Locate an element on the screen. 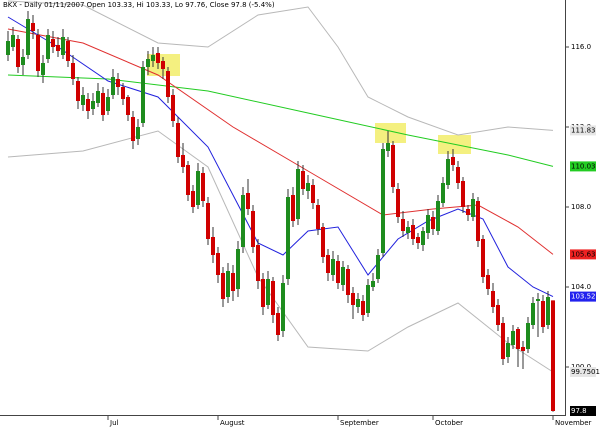 This screenshot has width=600, height=428. x-tick-label: November is located at coordinates (573, 423).